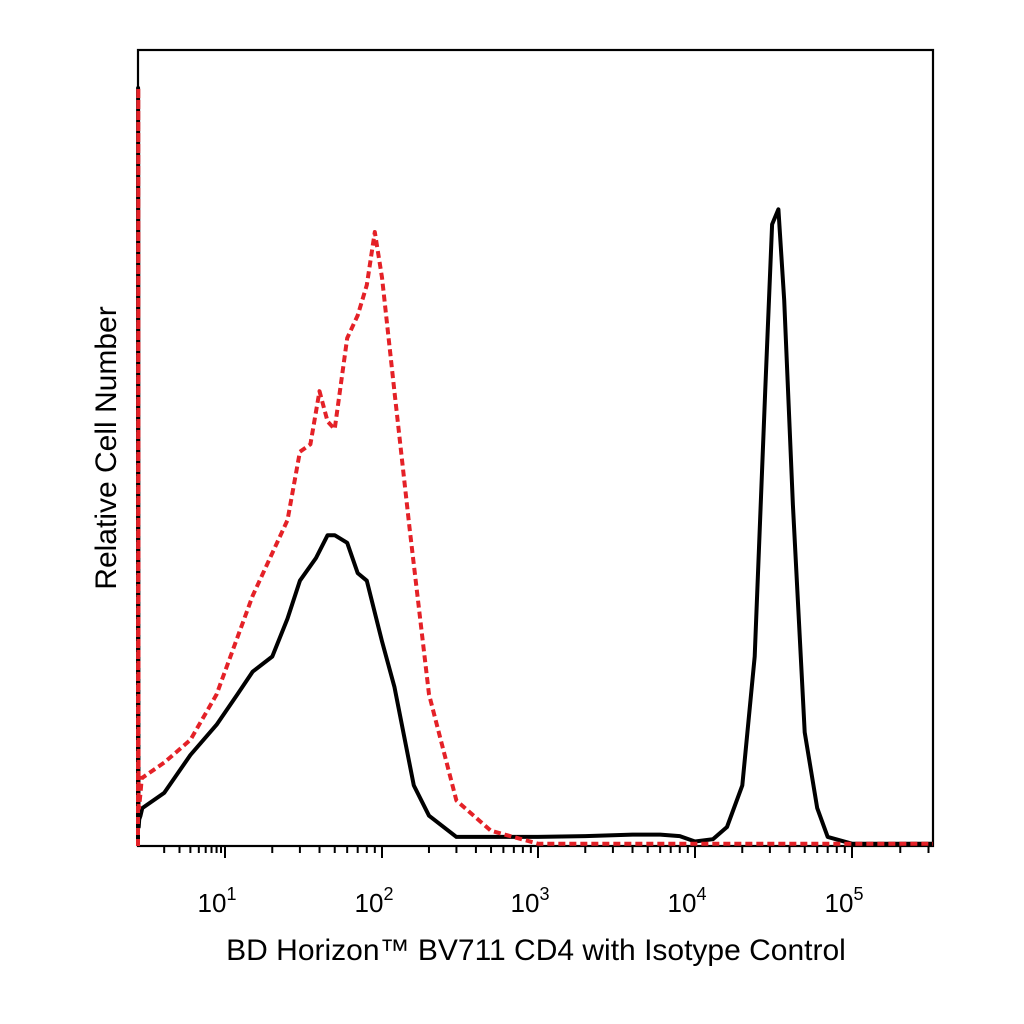 The image size is (1024, 1024). Describe the element at coordinates (687, 901) in the screenshot. I see `x-tick-label: 10⁴` at that location.